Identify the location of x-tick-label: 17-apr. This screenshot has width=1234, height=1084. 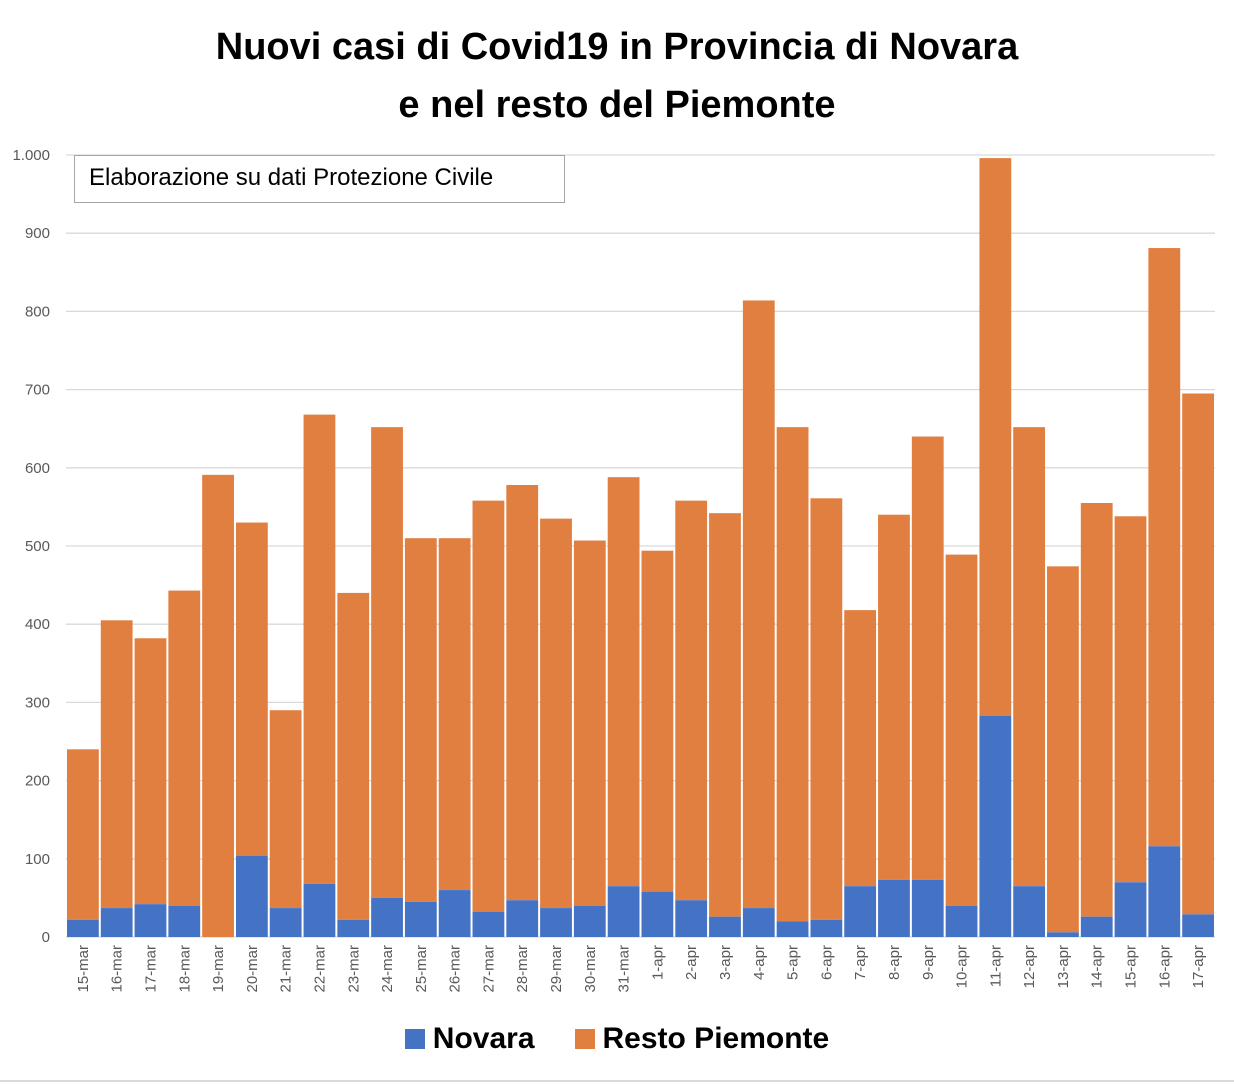
(1198, 966).